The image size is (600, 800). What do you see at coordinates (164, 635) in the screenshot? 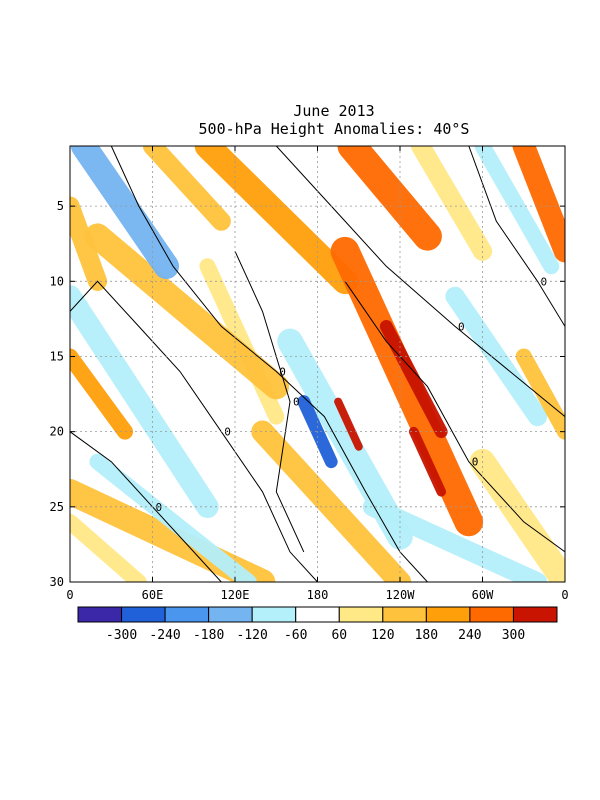
I see `colorbar-label-1: -240` at bounding box center [164, 635].